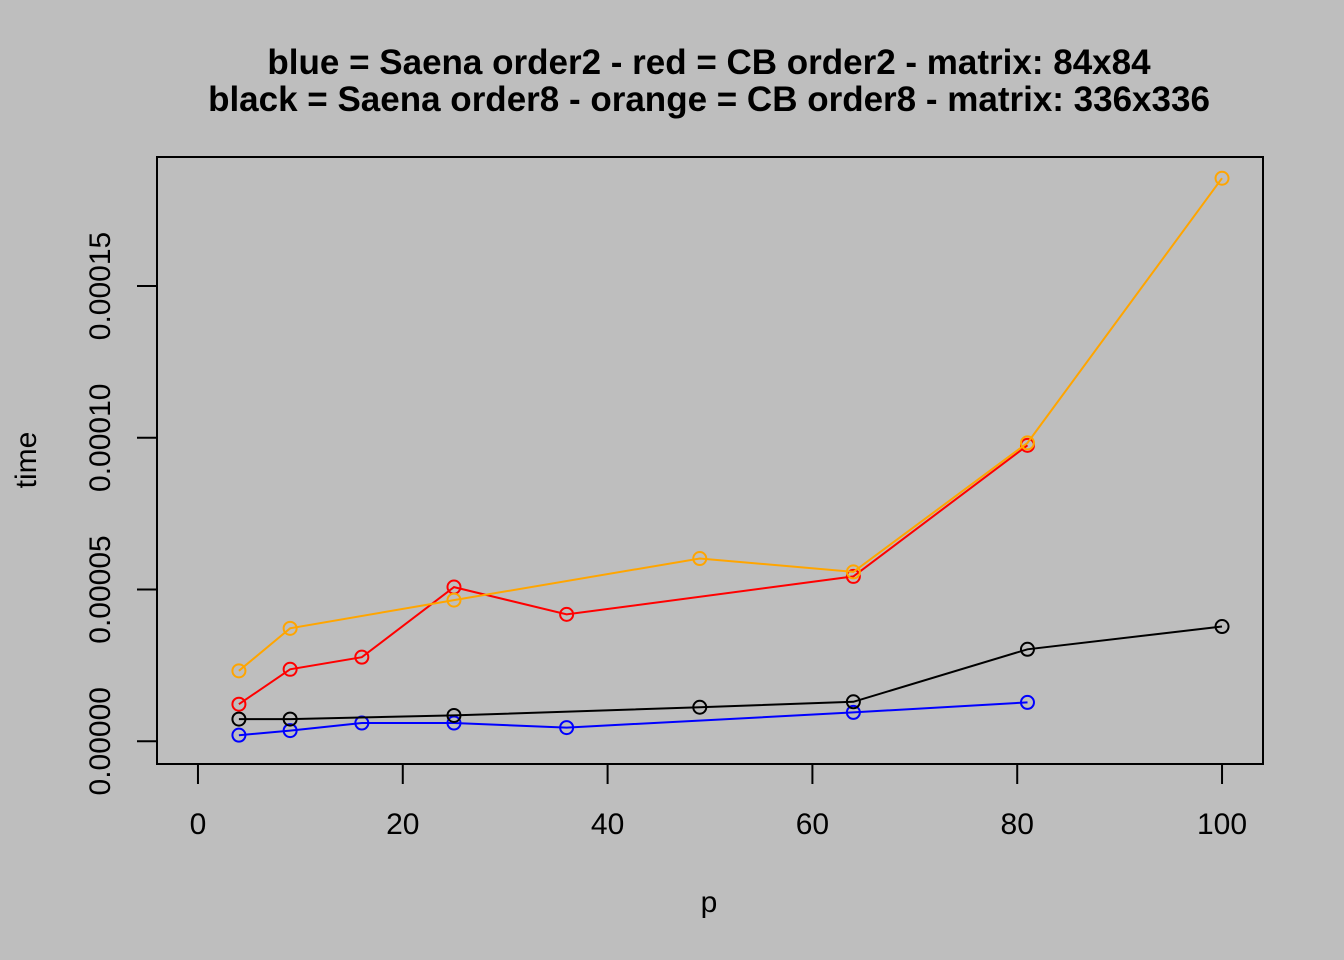 Image resolution: width=1344 pixels, height=960 pixels. Describe the element at coordinates (100, 589) in the screenshot. I see `y-tick-label: 0.00005` at that location.